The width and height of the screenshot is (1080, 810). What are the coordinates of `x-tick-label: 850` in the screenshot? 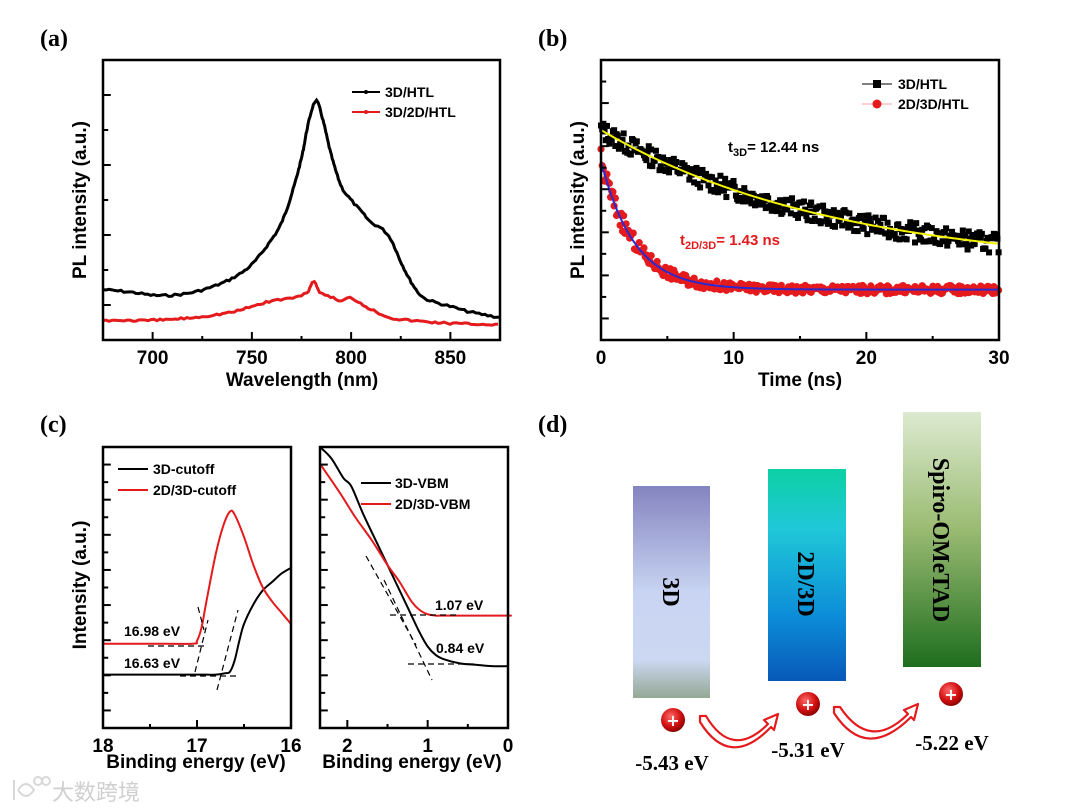 It's located at (451, 358).